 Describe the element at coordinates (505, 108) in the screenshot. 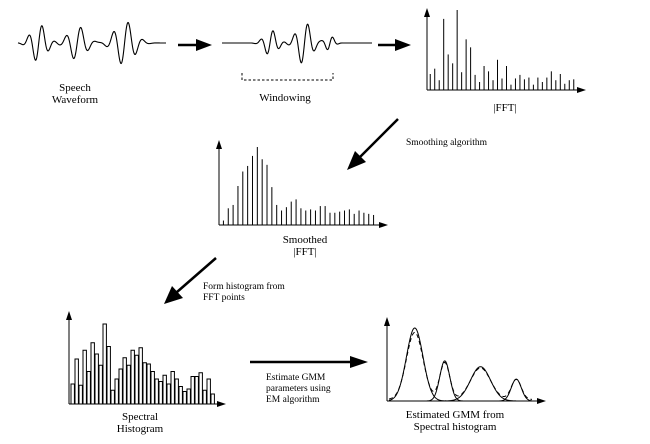

I see `fft-label: |FFT|` at that location.